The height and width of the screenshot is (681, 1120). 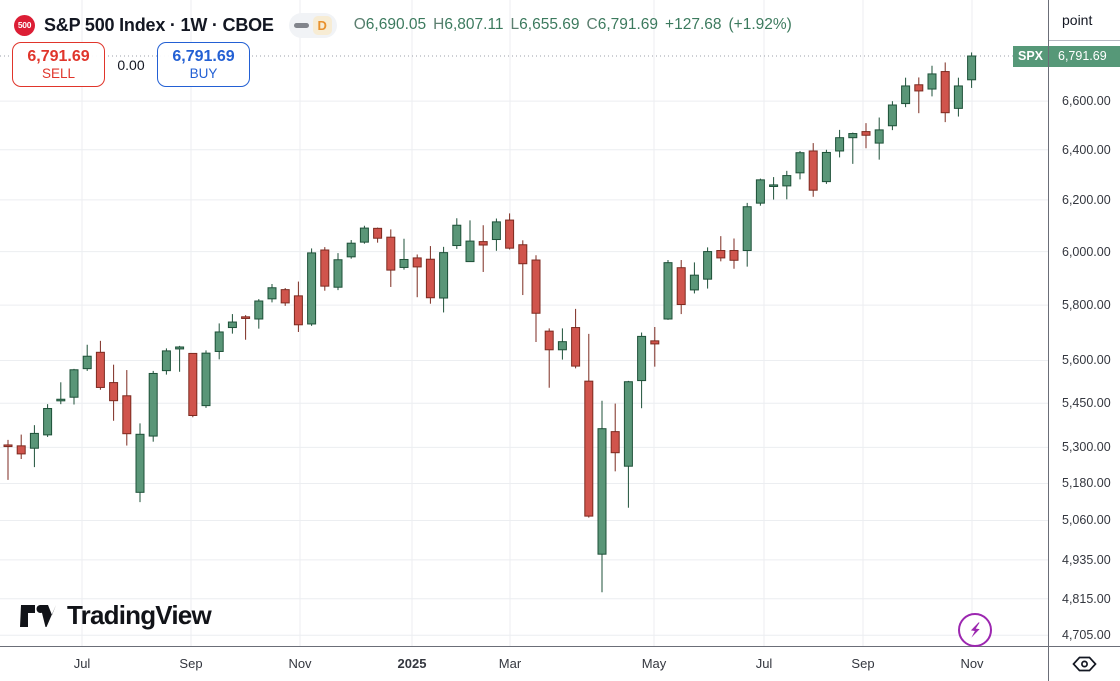 I want to click on low-value: 6,655.69, so click(x=549, y=24).